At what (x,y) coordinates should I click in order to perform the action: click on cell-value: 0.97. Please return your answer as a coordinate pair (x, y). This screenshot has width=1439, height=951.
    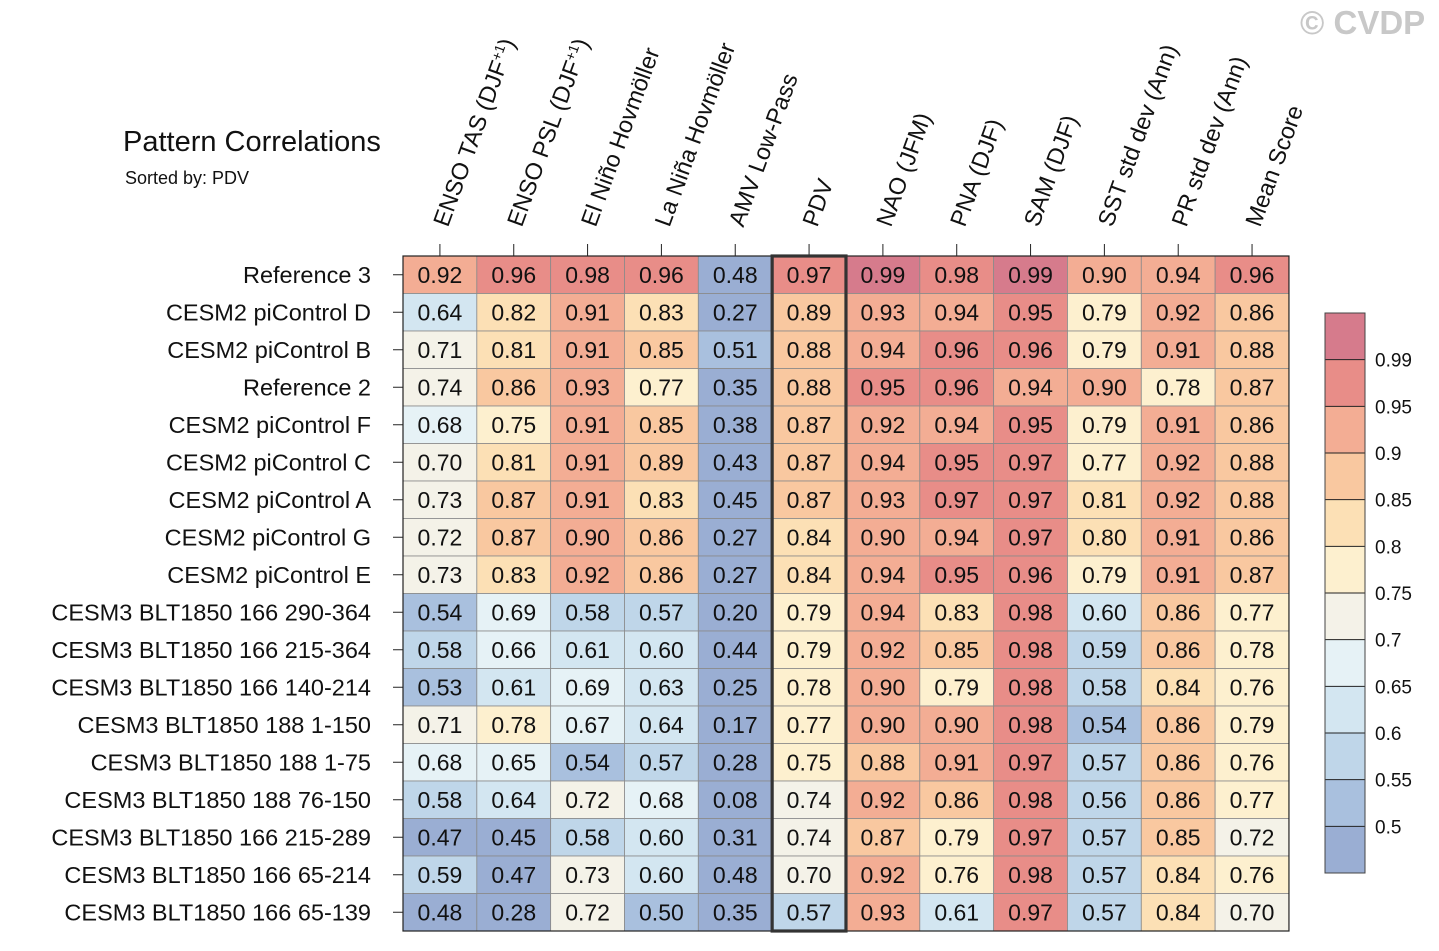
    Looking at the image, I should click on (1030, 537).